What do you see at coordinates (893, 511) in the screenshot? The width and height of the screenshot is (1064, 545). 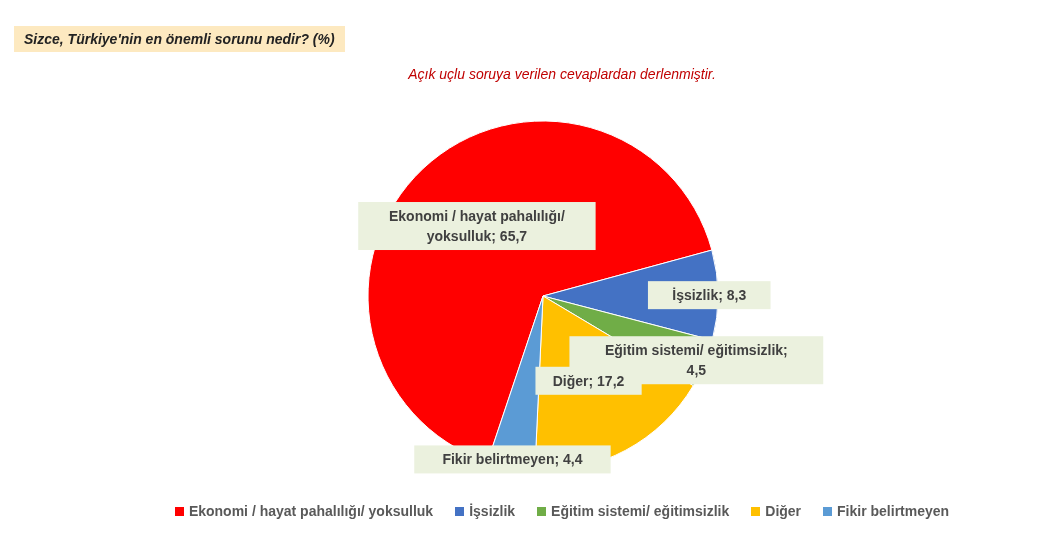 I see `legend-label: Fikir belirtmeyen` at bounding box center [893, 511].